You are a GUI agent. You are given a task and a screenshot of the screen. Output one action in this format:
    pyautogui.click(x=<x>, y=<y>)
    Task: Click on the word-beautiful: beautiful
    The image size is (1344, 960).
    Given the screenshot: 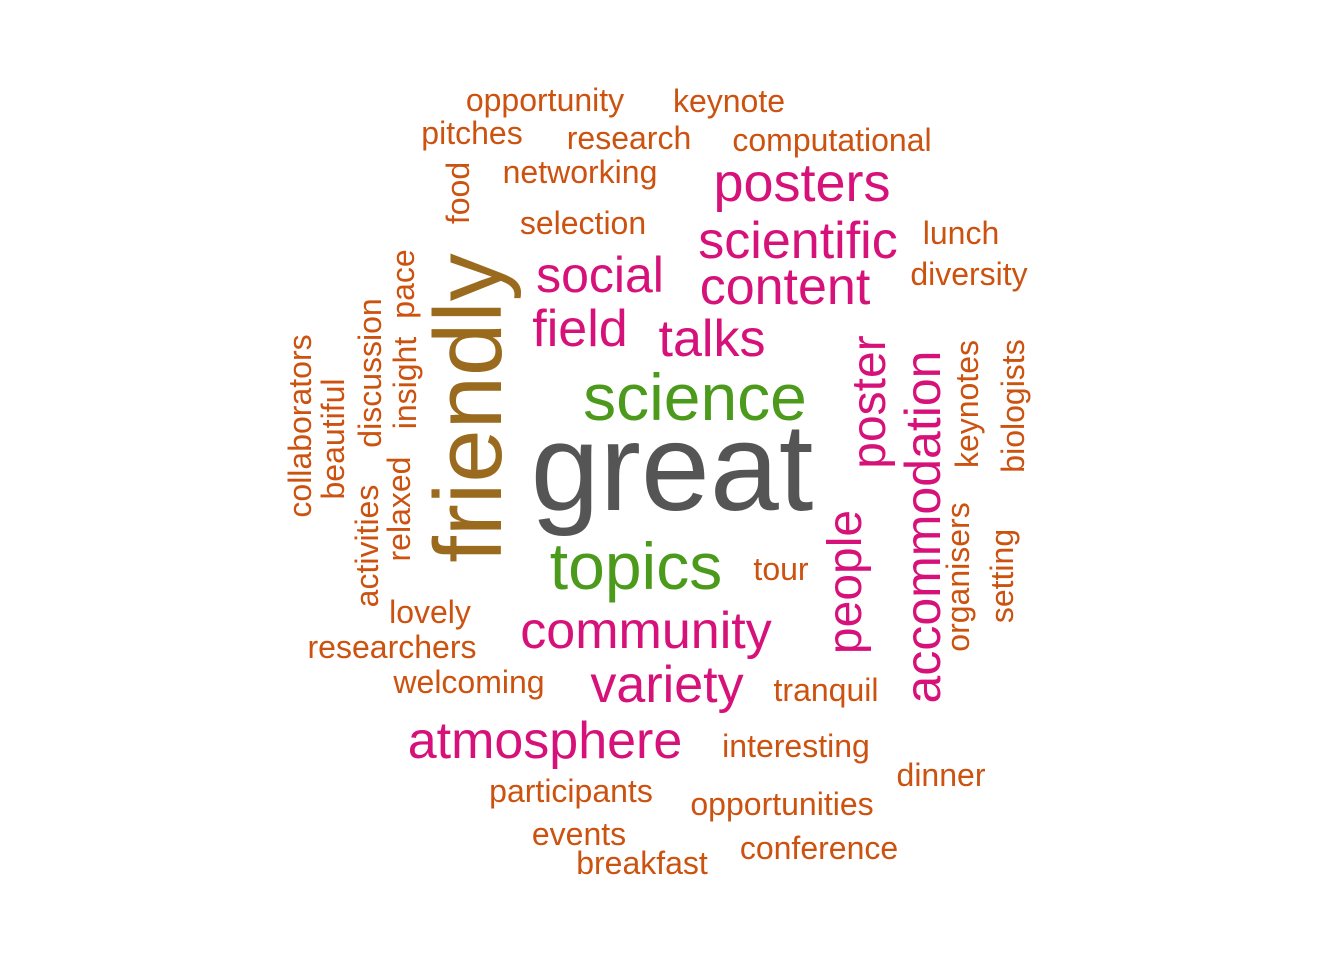 What is the action you would take?
    pyautogui.click(x=333, y=439)
    